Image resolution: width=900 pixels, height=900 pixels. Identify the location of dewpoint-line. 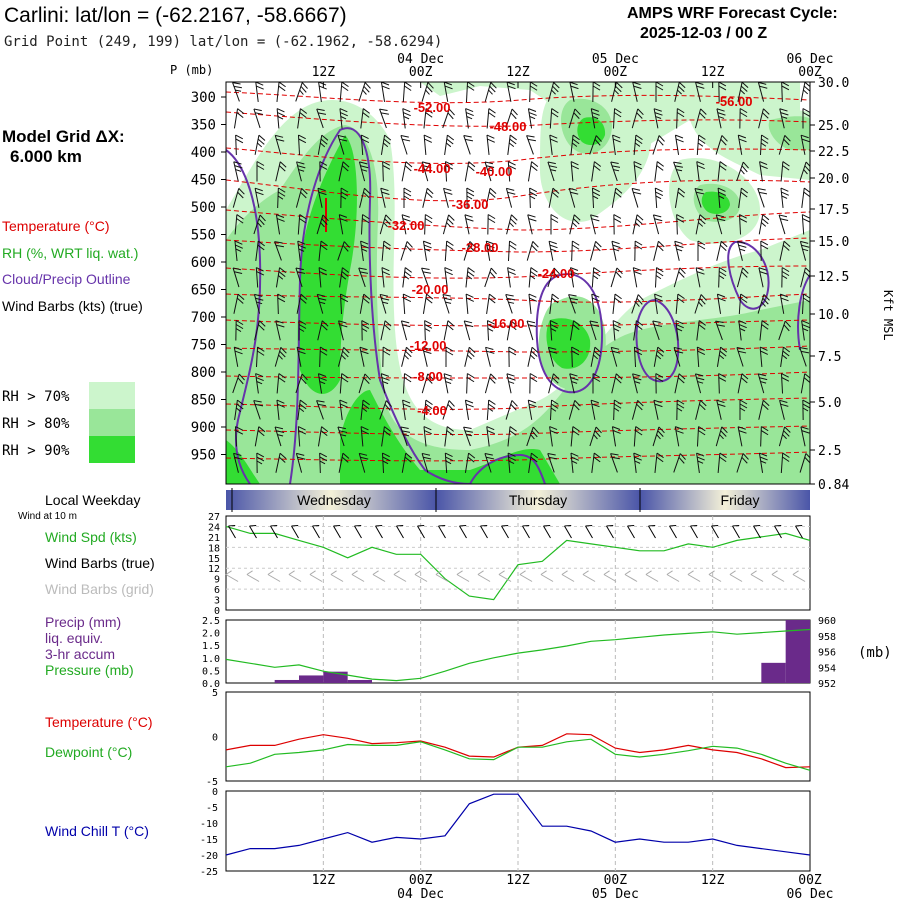
(518, 754).